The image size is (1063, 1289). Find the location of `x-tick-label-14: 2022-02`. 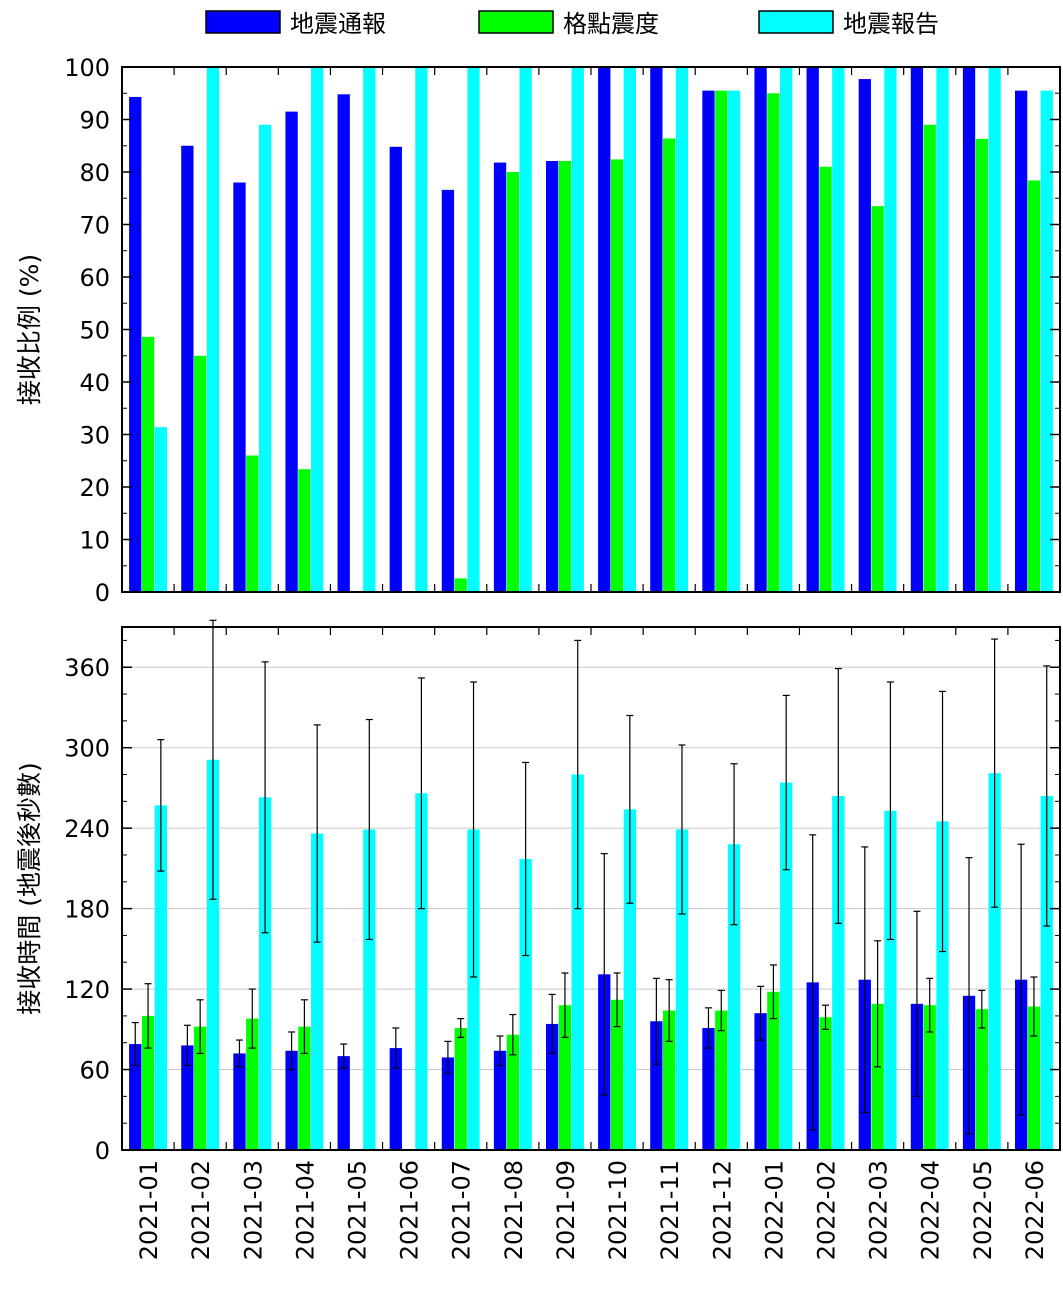

x-tick-label-14: 2022-02 is located at coordinates (827, 1210).